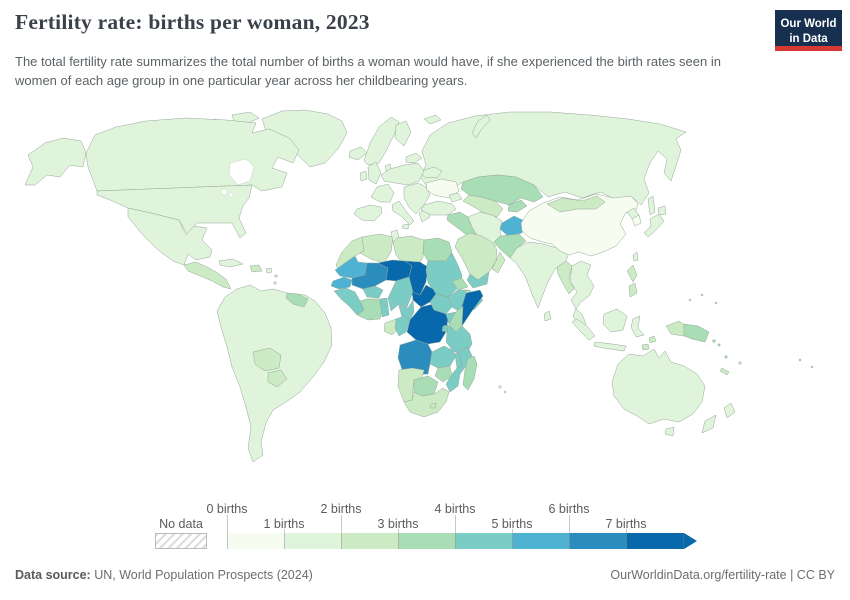 This screenshot has height=600, width=850. I want to click on region-iceland, so click(358, 153).